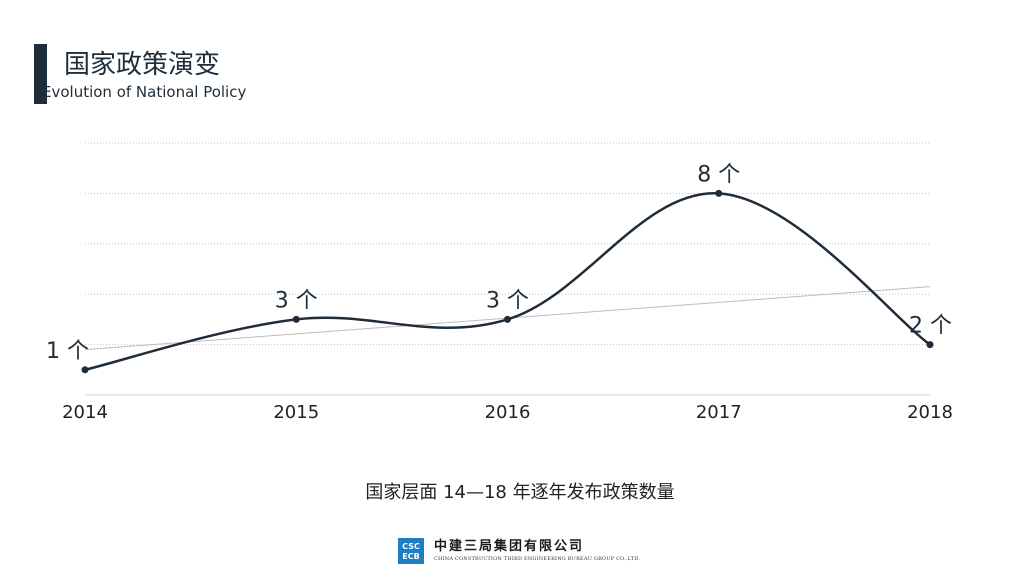  I want to click on svg-text: CSC, so click(411, 546).